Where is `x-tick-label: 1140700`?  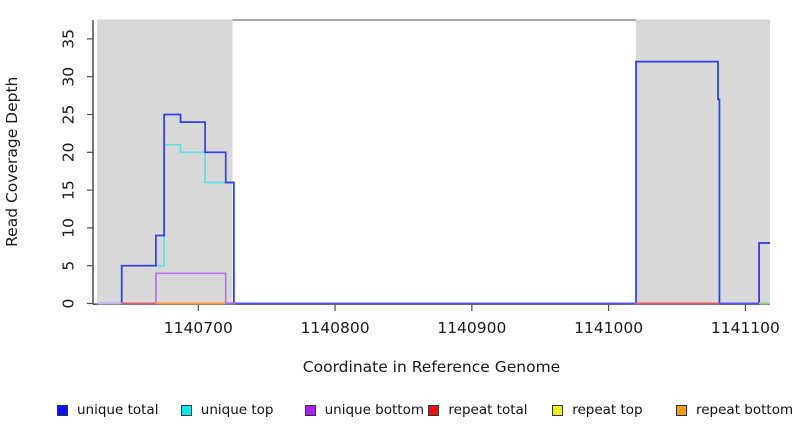
x-tick-label: 1140700 is located at coordinates (198, 328).